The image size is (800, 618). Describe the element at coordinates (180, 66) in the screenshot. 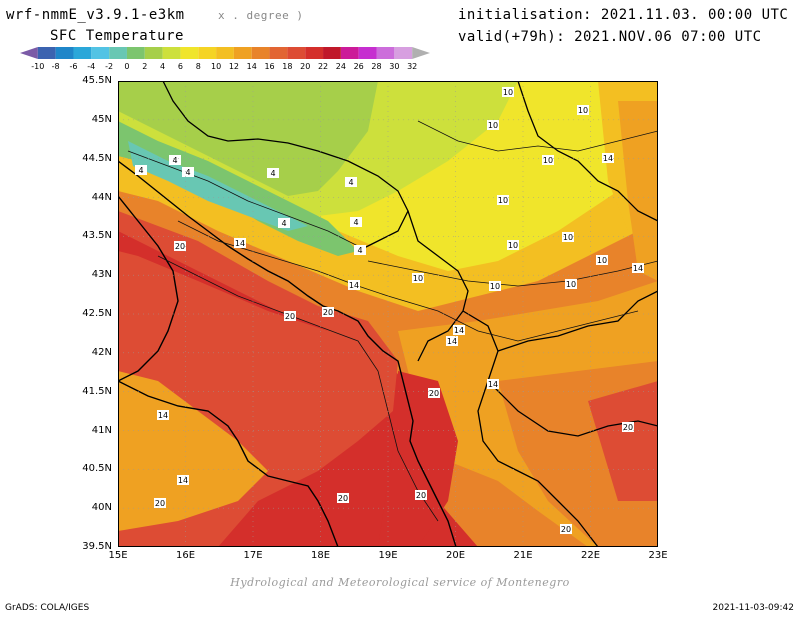

I see `colorbar-label: 6` at that location.